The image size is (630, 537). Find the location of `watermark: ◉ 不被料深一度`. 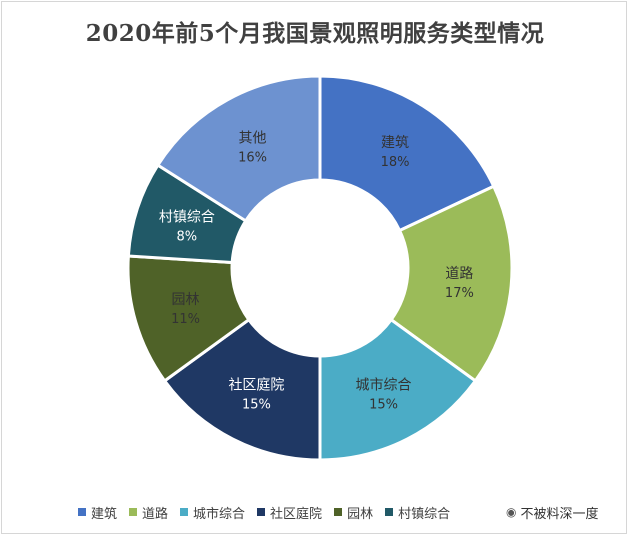

watermark: ◉ 不被料深一度 is located at coordinates (552, 512).